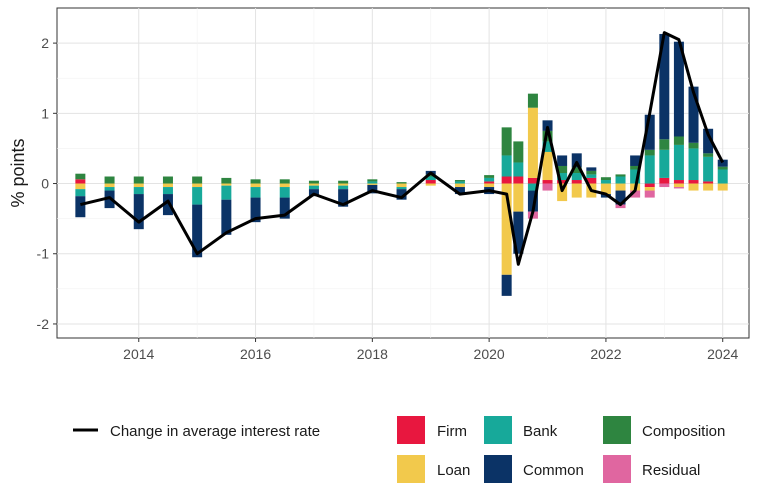 The height and width of the screenshot is (494, 757). What do you see at coordinates (540, 431) in the screenshot?
I see `legend-bank-label: Bank` at bounding box center [540, 431].